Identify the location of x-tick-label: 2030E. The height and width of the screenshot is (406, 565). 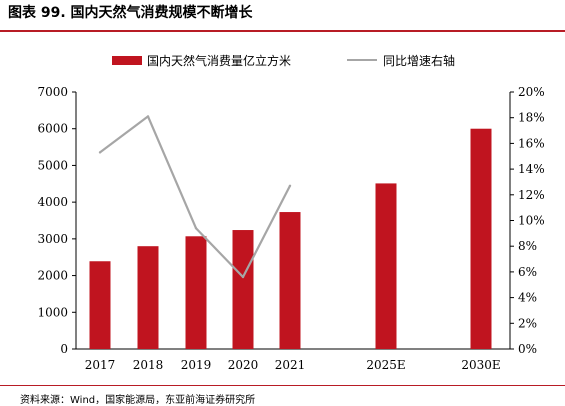
(480, 365).